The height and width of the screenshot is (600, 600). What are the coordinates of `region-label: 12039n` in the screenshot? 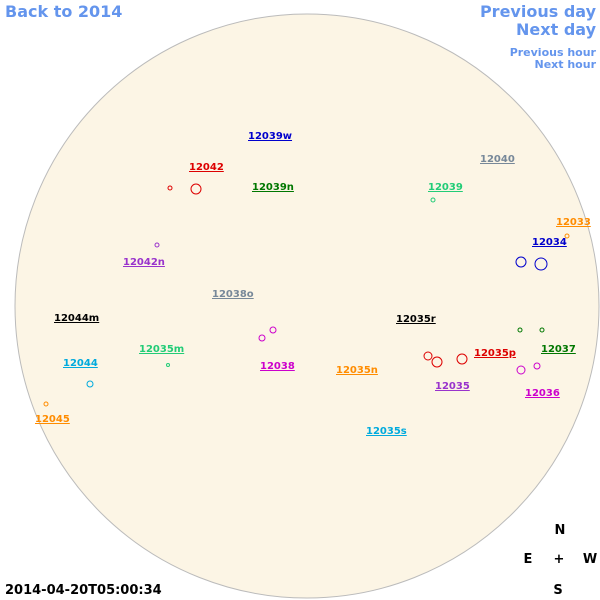 It's located at (273, 187).